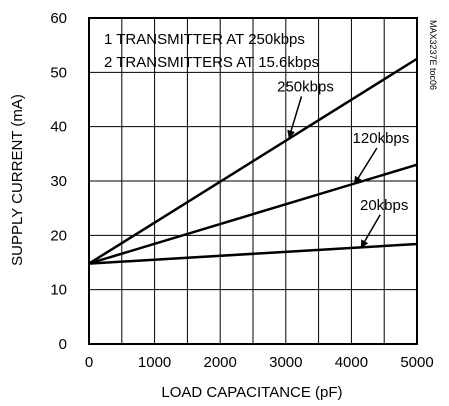  What do you see at coordinates (58, 72) in the screenshot?
I see `y-tick-label: 50` at bounding box center [58, 72].